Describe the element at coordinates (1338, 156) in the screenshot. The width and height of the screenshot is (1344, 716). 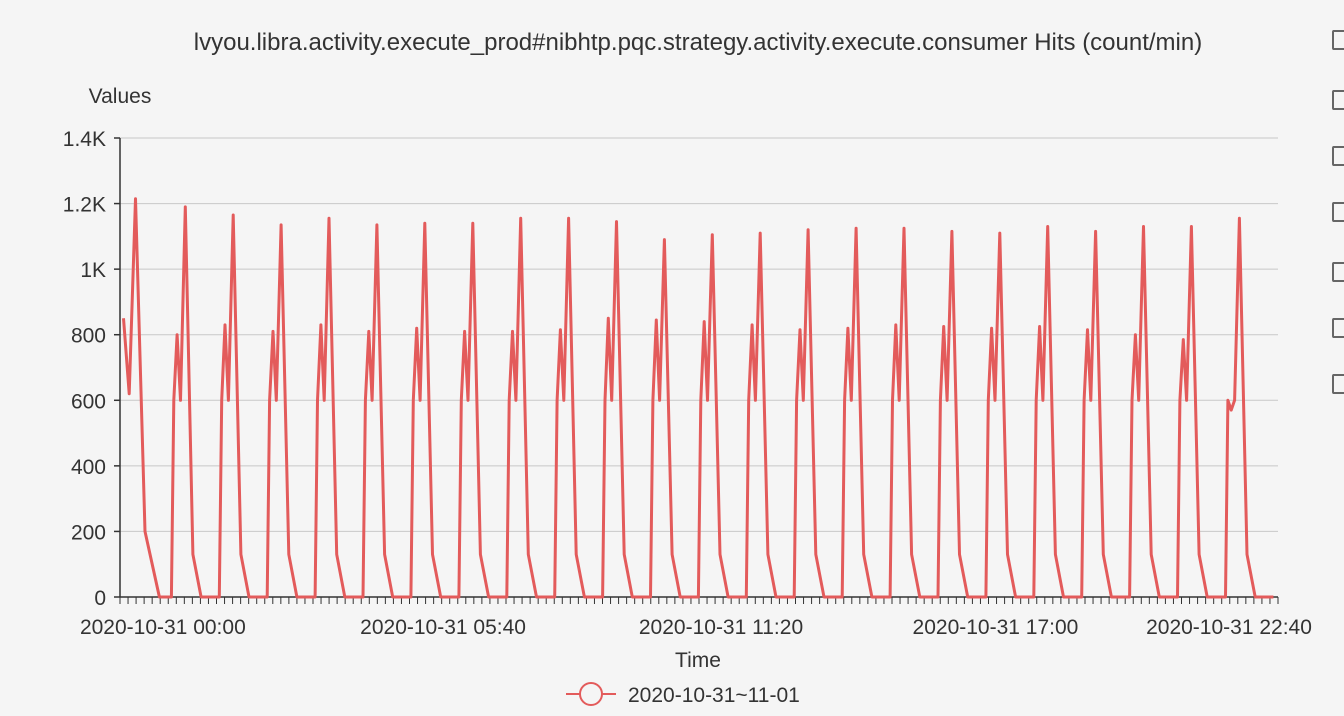
I see `data-view-icon` at that location.